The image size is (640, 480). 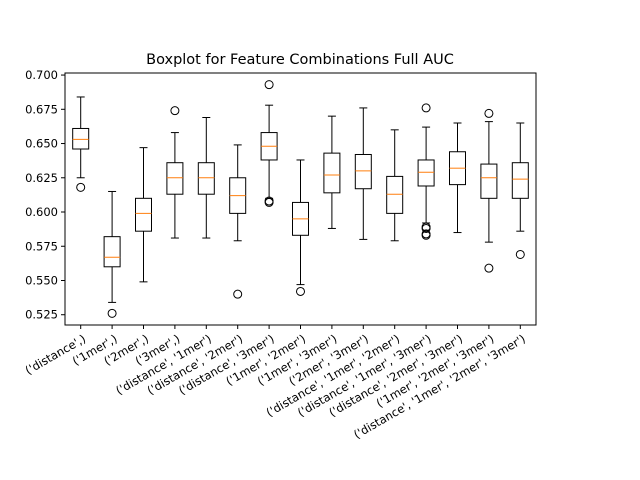 What do you see at coordinates (41, 280) in the screenshot?
I see `y-tick-label: 0.550` at bounding box center [41, 280].